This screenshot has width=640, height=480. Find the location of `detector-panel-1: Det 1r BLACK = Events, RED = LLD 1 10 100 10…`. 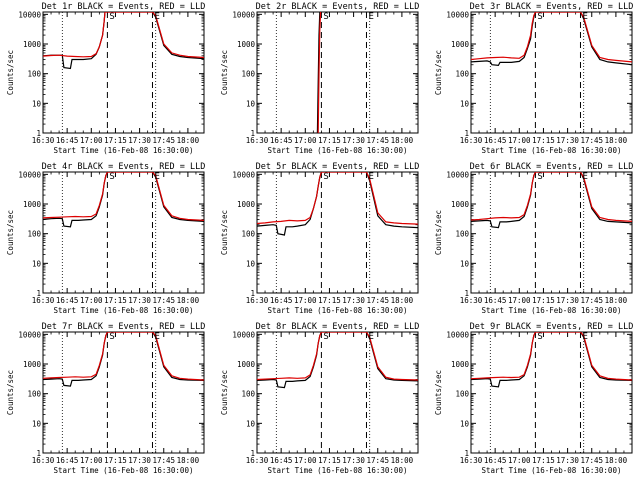

detector-panel-1: Det 1r BLACK = Events, RED = LLD 1 10 100 10… is located at coordinates (105, 78).